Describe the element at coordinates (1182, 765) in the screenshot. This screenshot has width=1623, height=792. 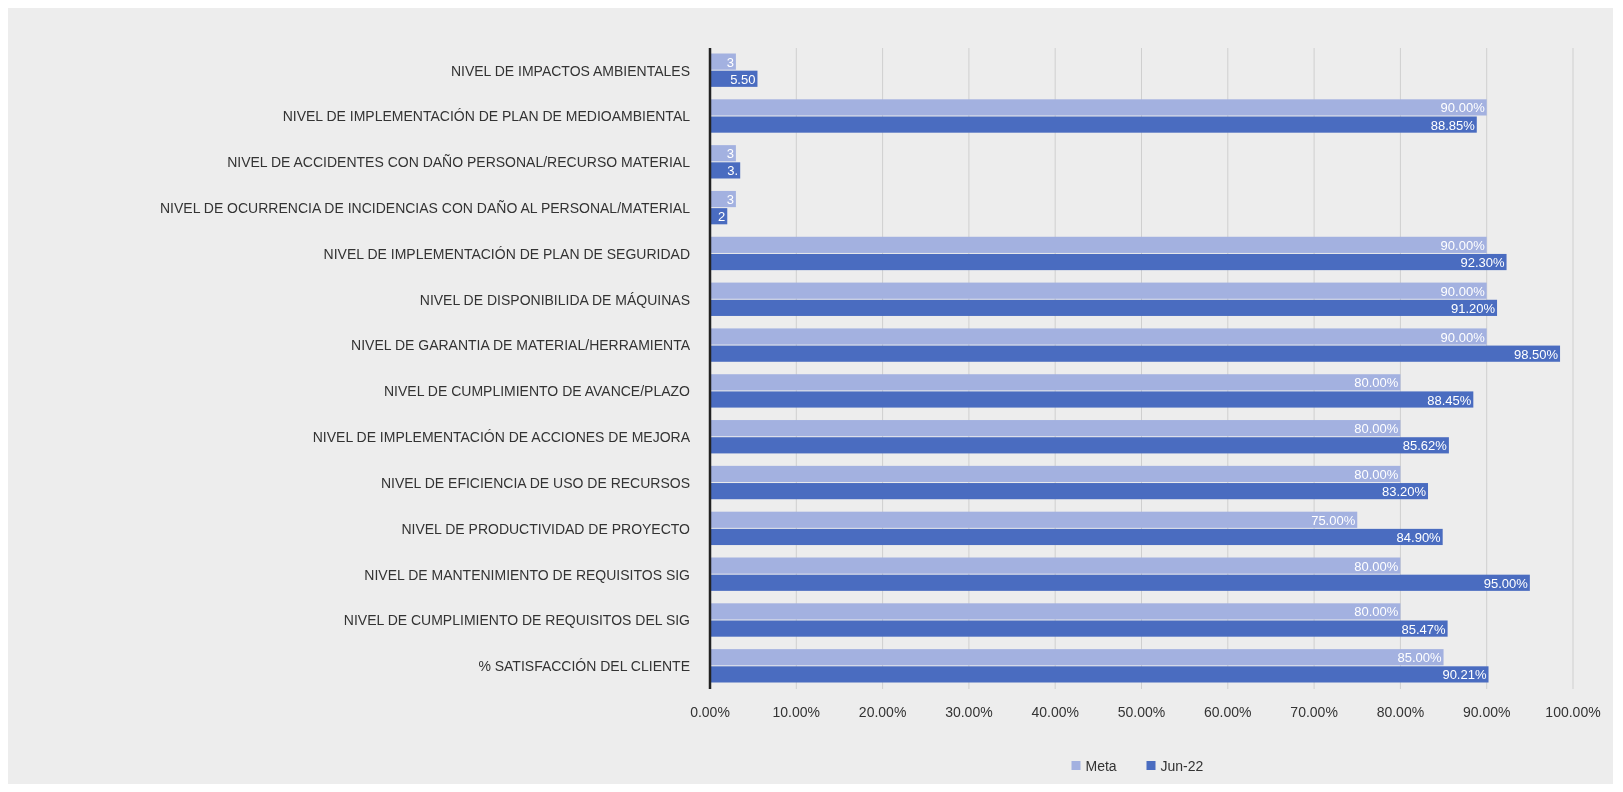
I see `legend-label: Jun-22` at that location.